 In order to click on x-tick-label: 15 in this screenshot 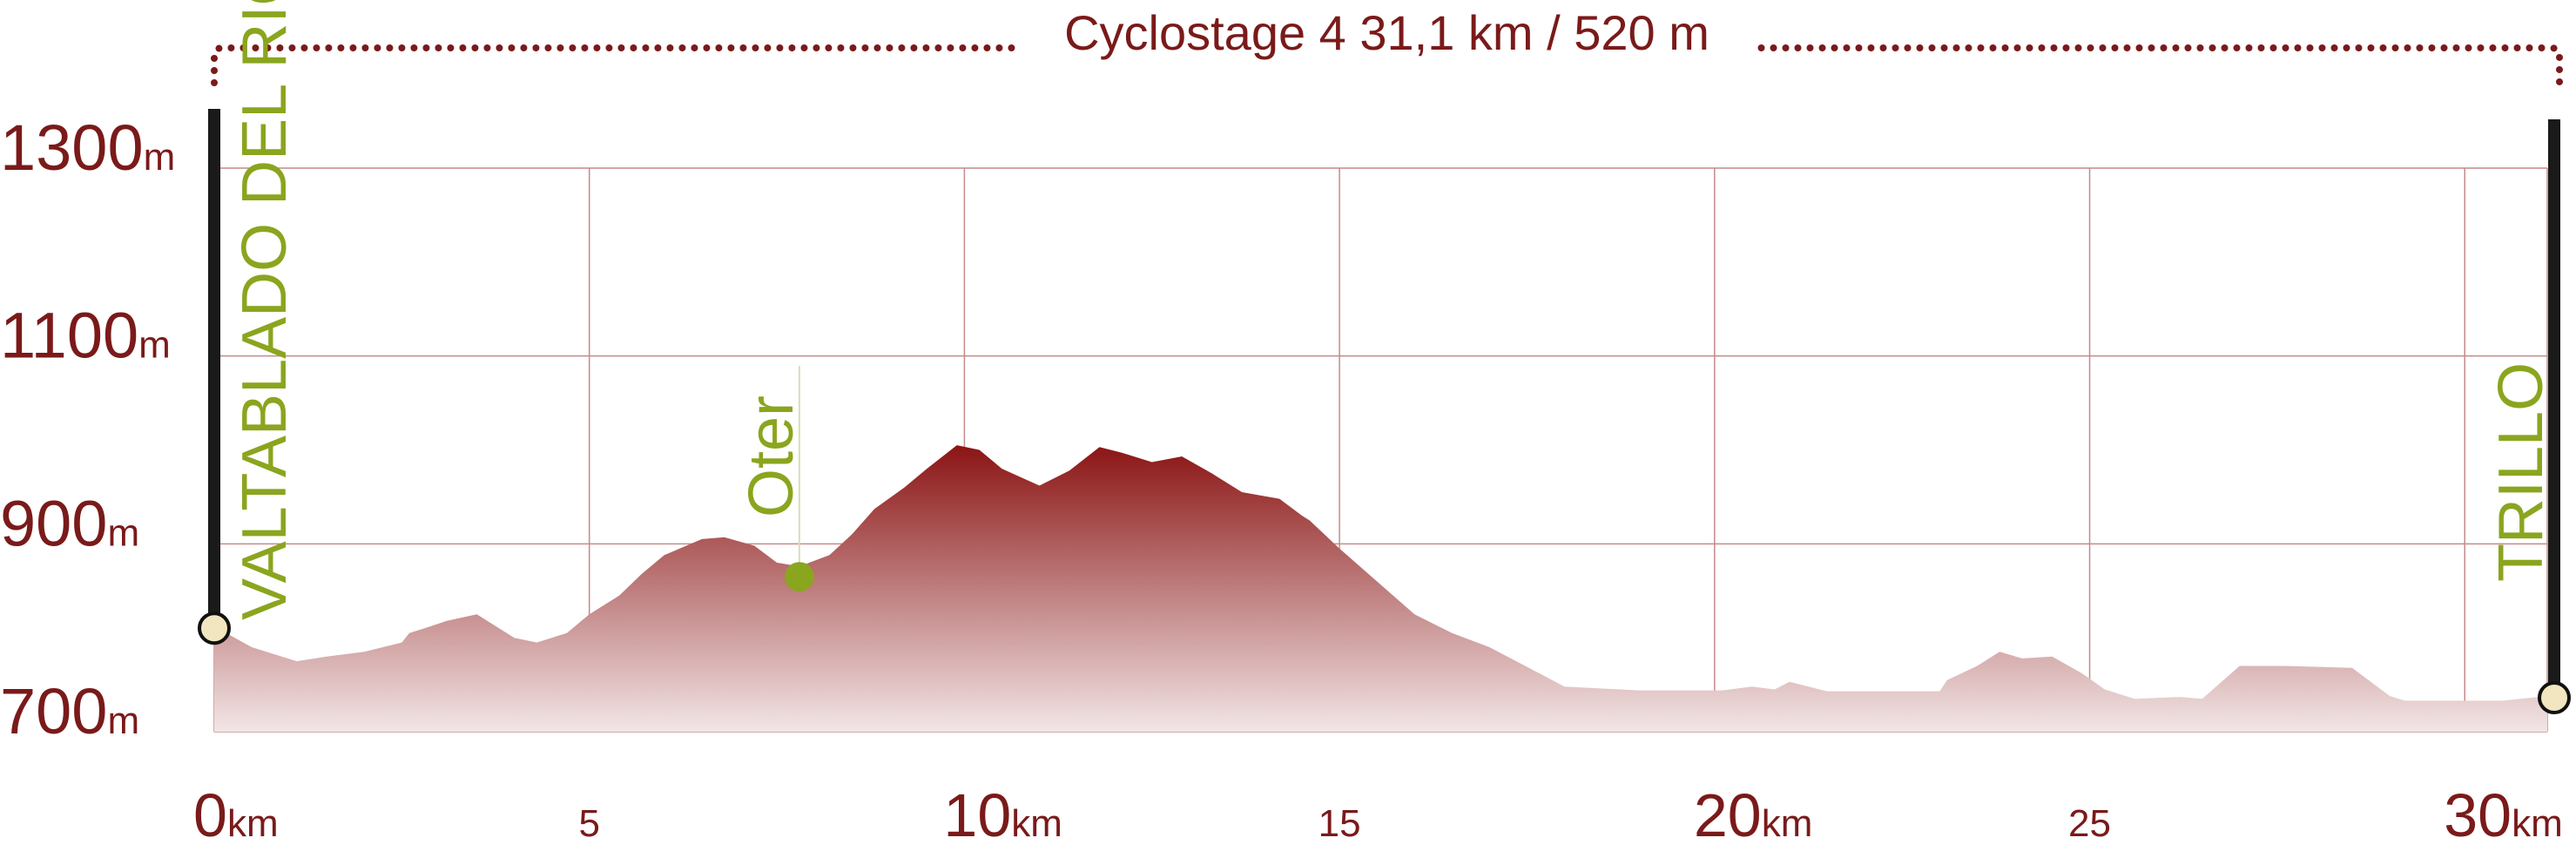, I will do `click(1340, 824)`.